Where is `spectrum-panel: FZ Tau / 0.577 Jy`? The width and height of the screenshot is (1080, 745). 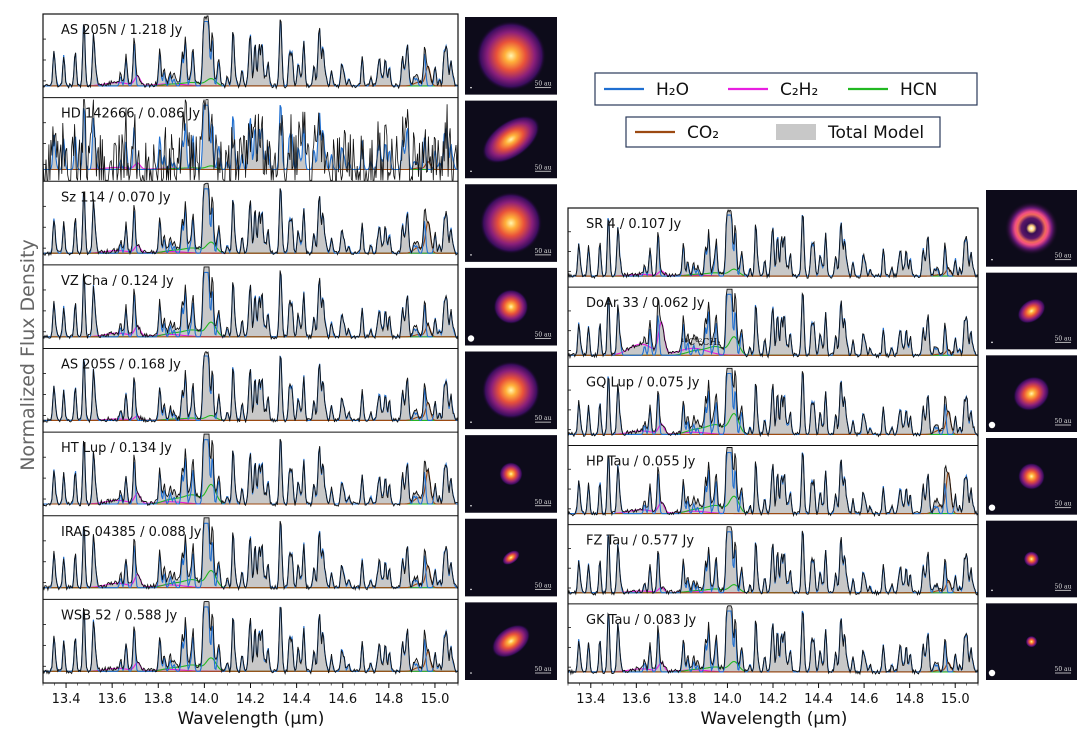
spectrum-panel: FZ Tau / 0.577 Jy is located at coordinates (773, 560).